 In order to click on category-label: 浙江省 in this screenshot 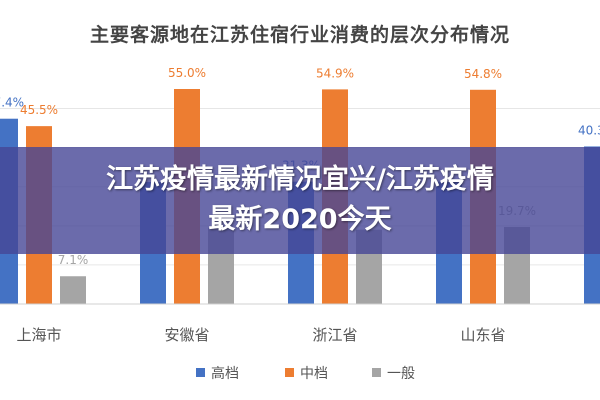, I will do `click(334, 335)`.